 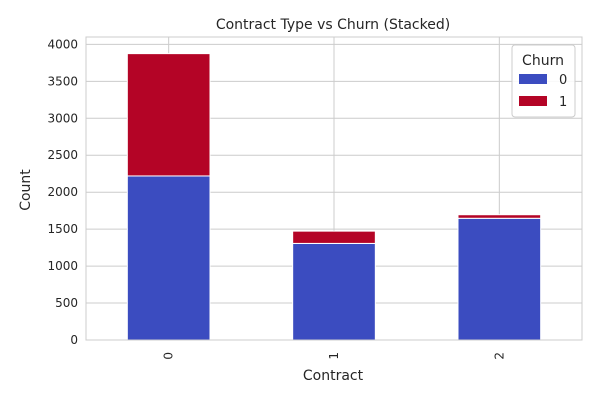 What do you see at coordinates (62, 44) in the screenshot?
I see `y-tick-label: 4000` at bounding box center [62, 44].